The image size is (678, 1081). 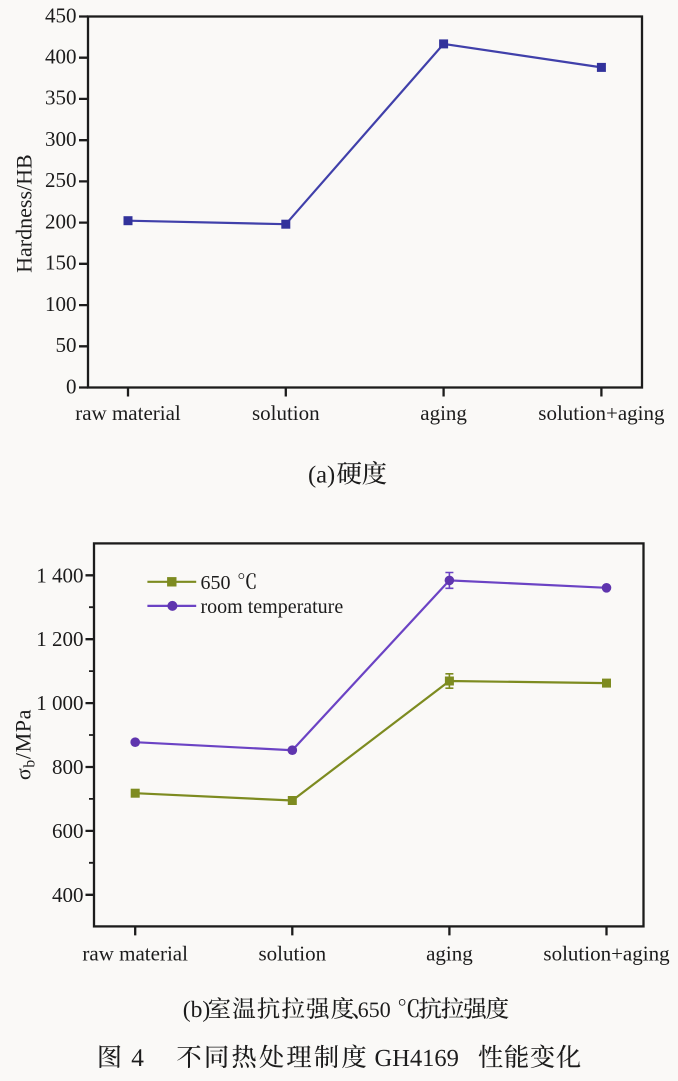 I want to click on svg-text: 1 400, so click(x=59, y=575).